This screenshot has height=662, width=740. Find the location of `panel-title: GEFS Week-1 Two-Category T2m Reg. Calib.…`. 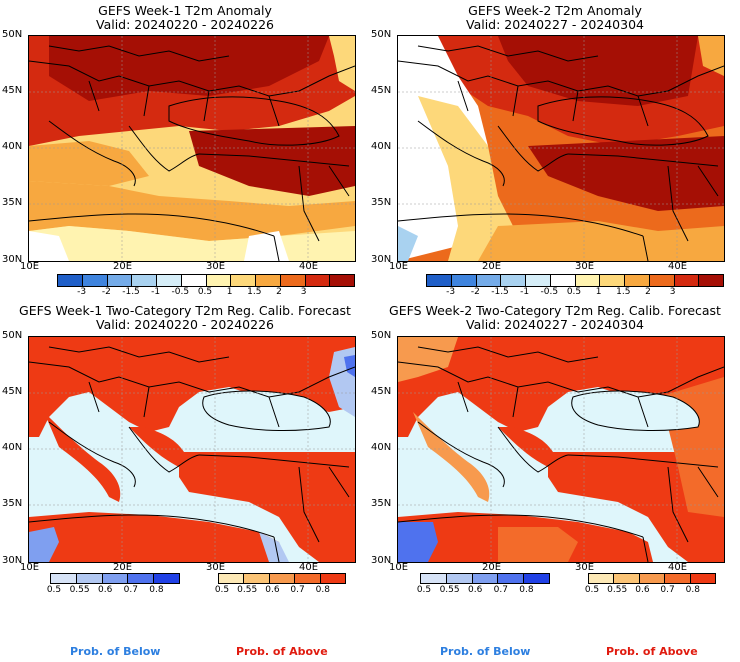

panel-title: GEFS Week-1 Two-Category T2m Reg. Calib.… is located at coordinates (185, 310).